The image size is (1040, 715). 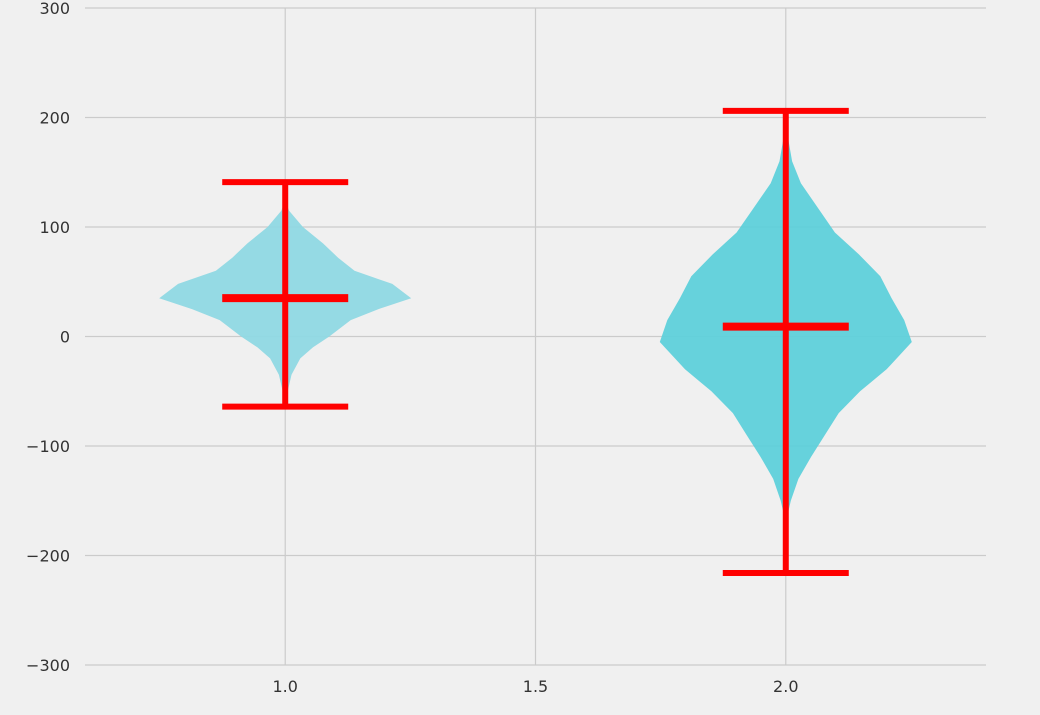 I want to click on x-tick-label: 1.5, so click(x=535, y=686).